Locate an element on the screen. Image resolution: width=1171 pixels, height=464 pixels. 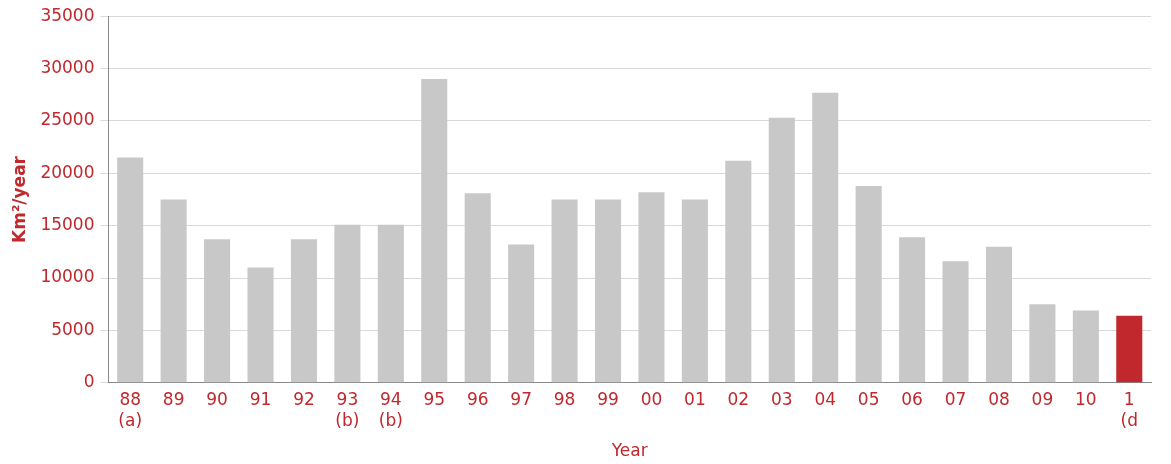
x-tick-label: 89 is located at coordinates (173, 399).